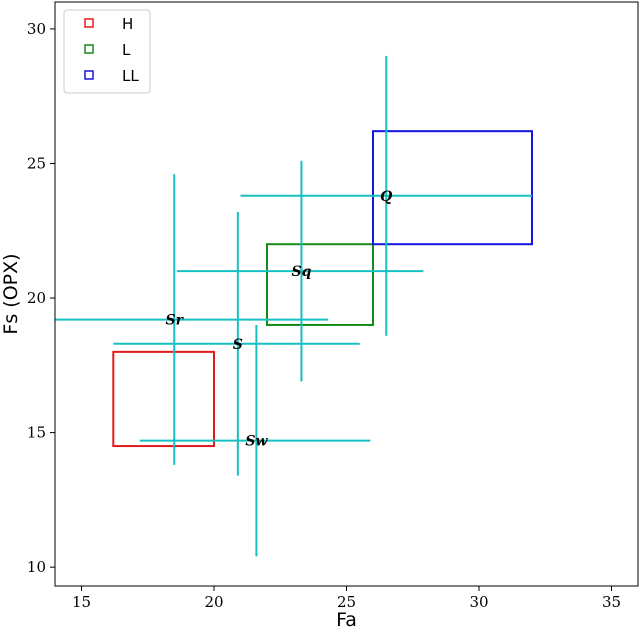 The height and width of the screenshot is (629, 640). Describe the element at coordinates (89, 23) in the screenshot. I see `legend-swatch-h` at that location.